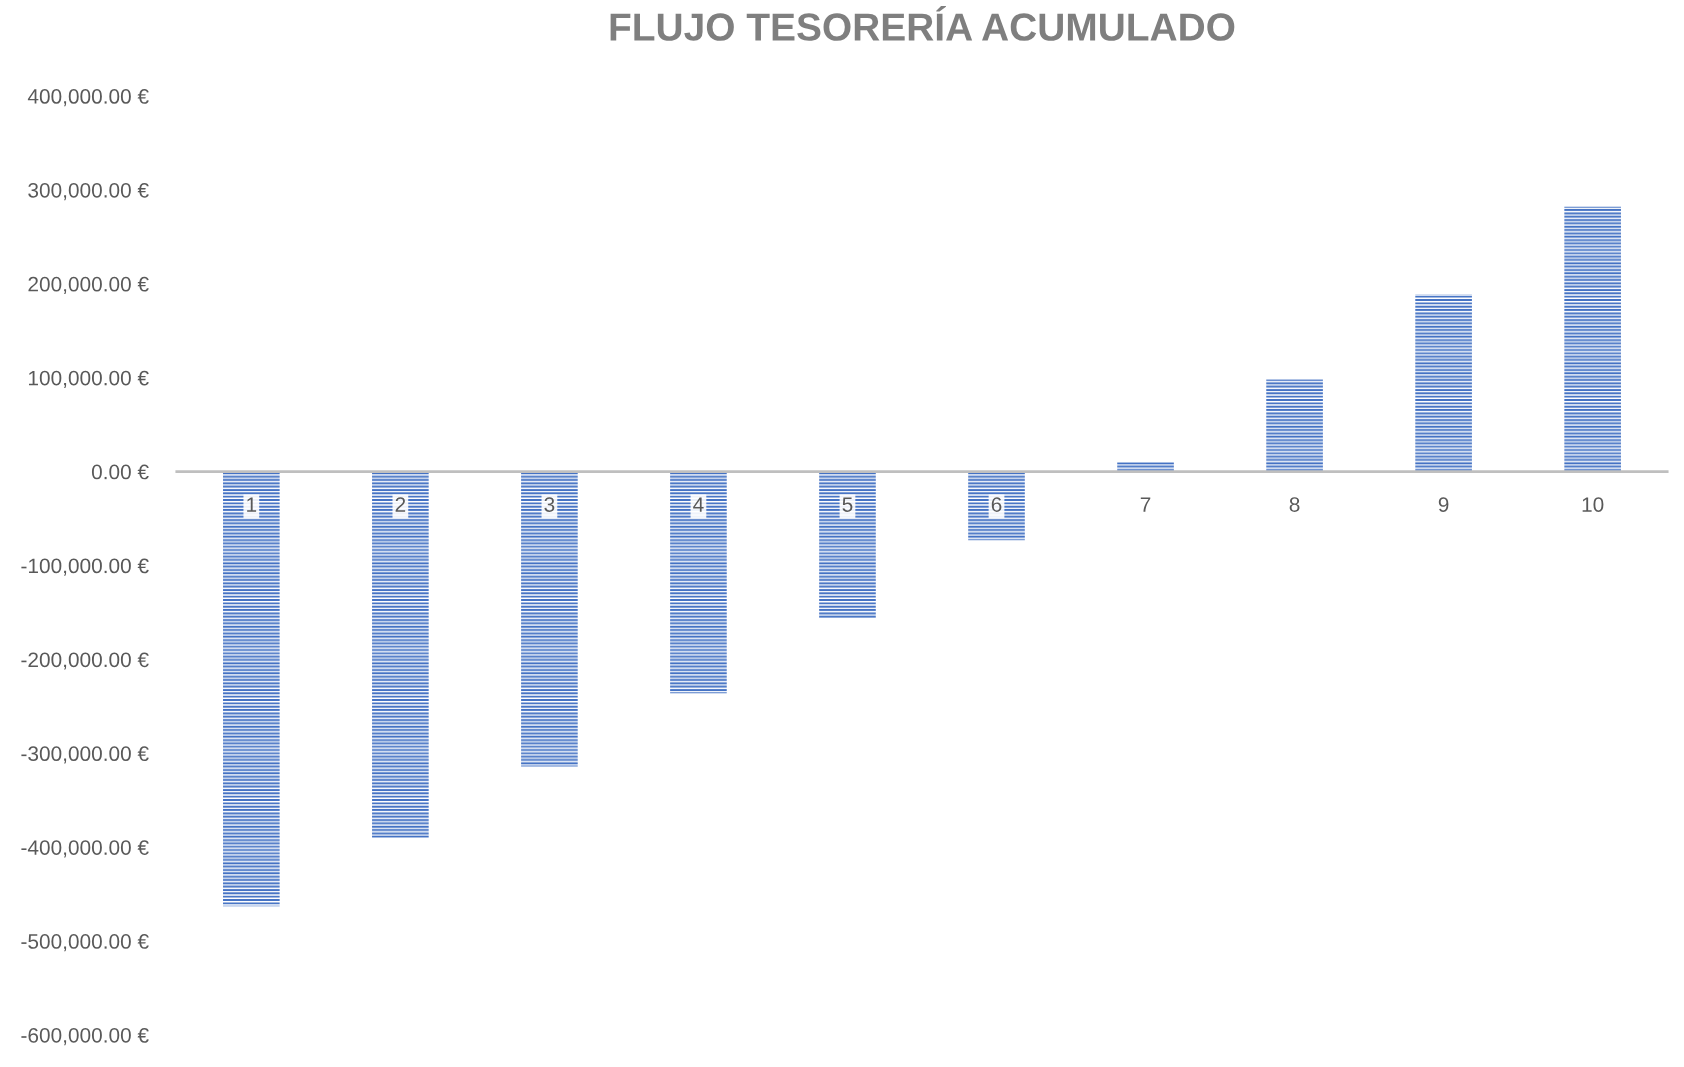 The width and height of the screenshot is (1684, 1067). Describe the element at coordinates (88, 98) in the screenshot. I see `y-tick-label: 400,000.00 €` at that location.